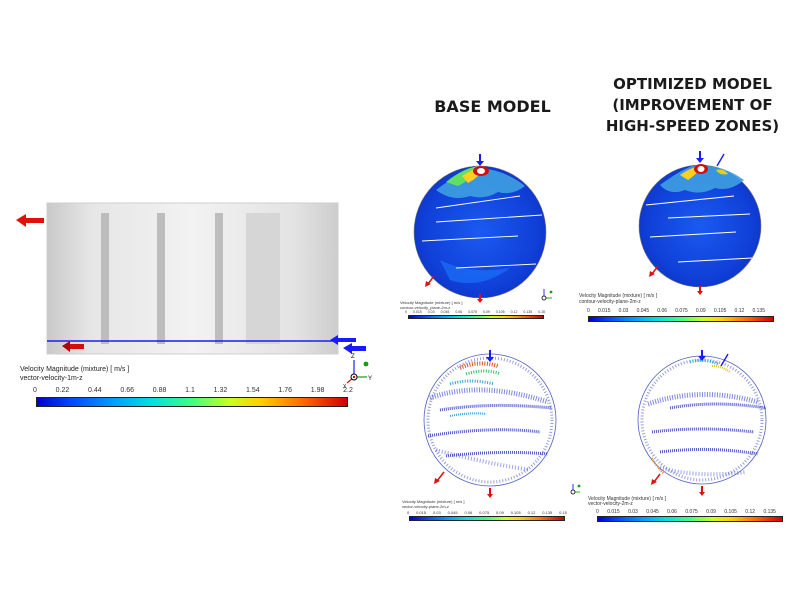 The width and height of the screenshot is (800, 600). Describe the element at coordinates (253, 390) in the screenshot. I see `main-tick: 1.54` at that location.